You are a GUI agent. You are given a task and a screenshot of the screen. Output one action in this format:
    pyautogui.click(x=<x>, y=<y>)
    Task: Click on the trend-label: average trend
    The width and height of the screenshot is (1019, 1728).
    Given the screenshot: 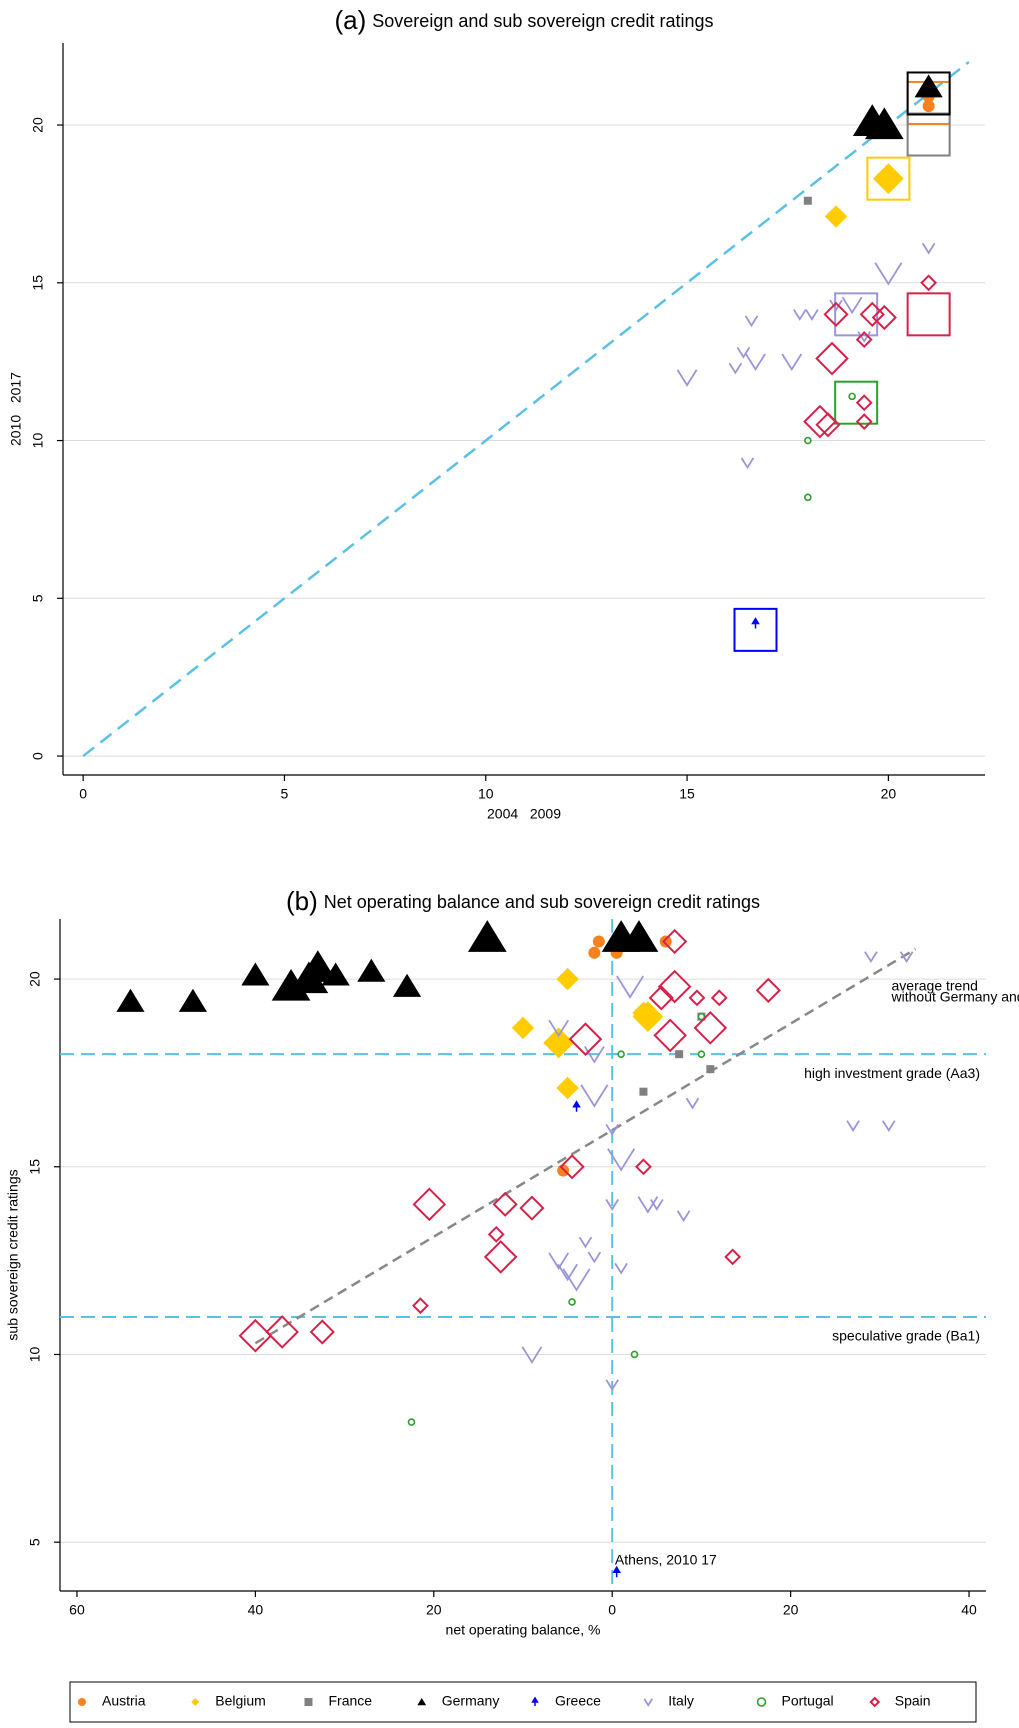 What is the action you would take?
    pyautogui.click(x=935, y=986)
    